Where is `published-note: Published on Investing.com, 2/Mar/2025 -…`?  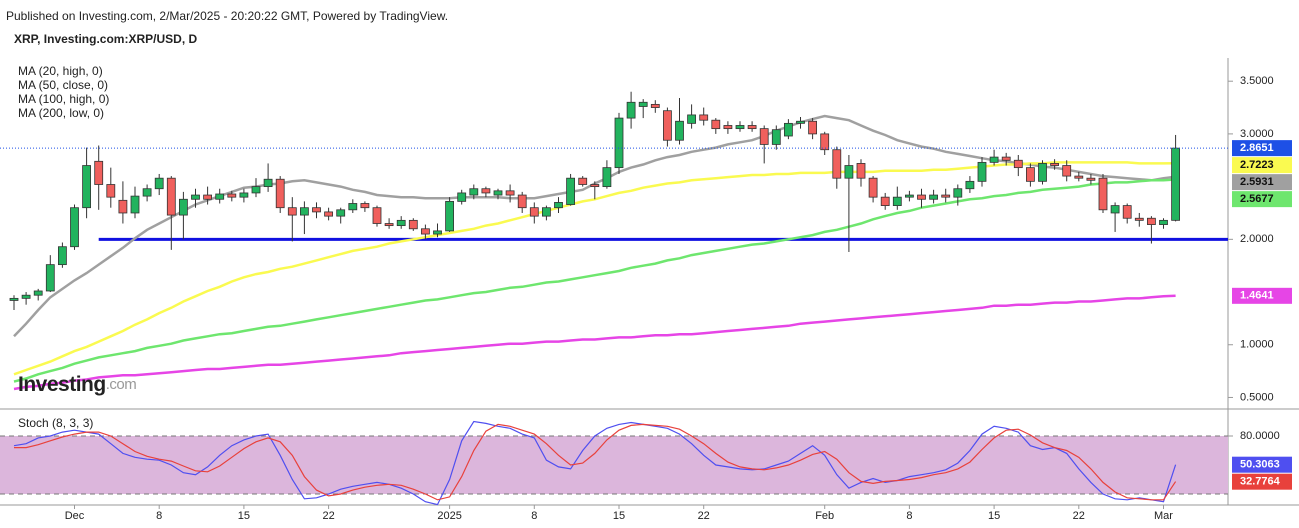 published-note: Published on Investing.com, 2/Mar/2025 -… is located at coordinates (227, 16).